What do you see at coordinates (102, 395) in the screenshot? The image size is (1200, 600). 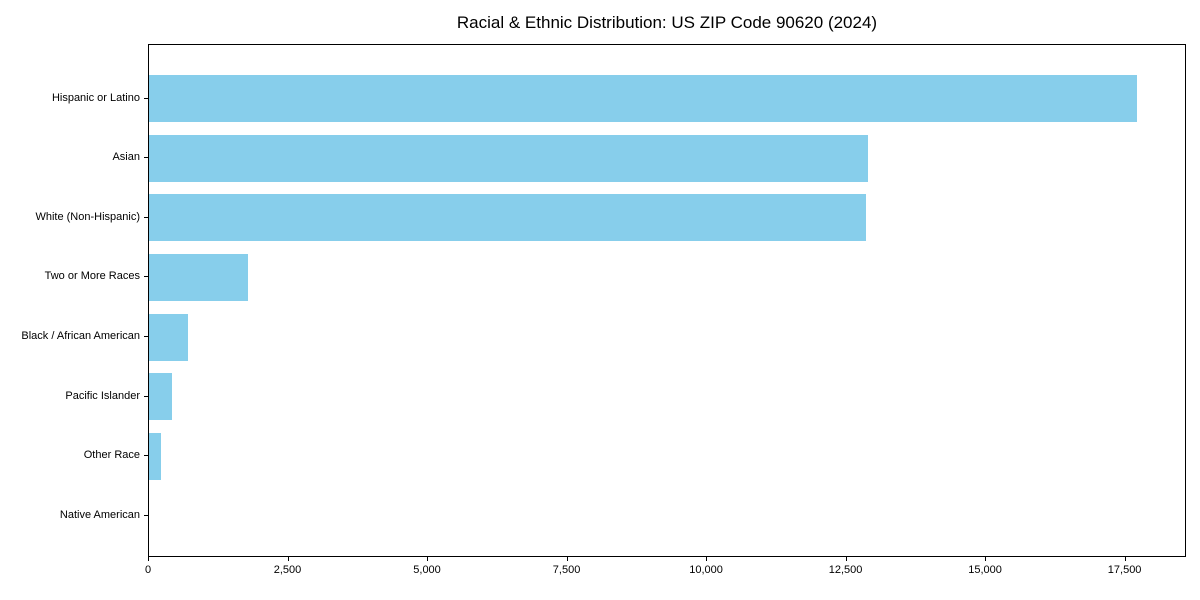 I see `y-tick-label: Pacific Islander` at bounding box center [102, 395].